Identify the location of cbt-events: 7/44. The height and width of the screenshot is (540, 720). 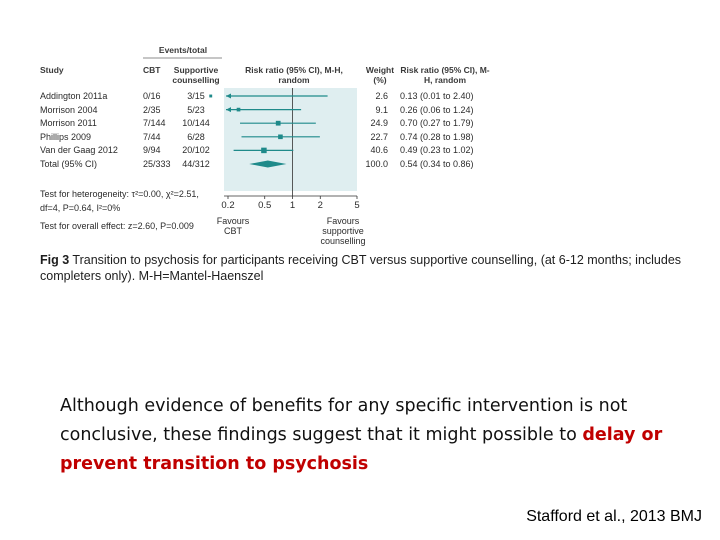
(152, 136).